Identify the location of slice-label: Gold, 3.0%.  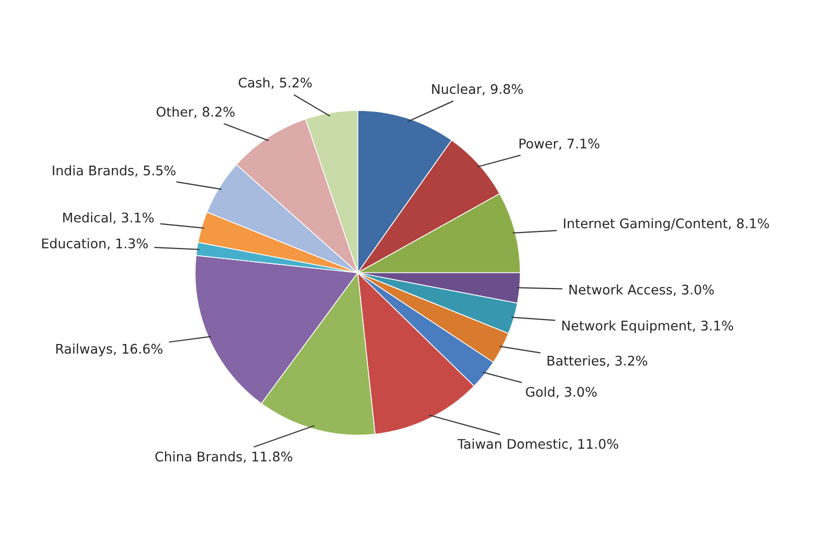
(561, 392).